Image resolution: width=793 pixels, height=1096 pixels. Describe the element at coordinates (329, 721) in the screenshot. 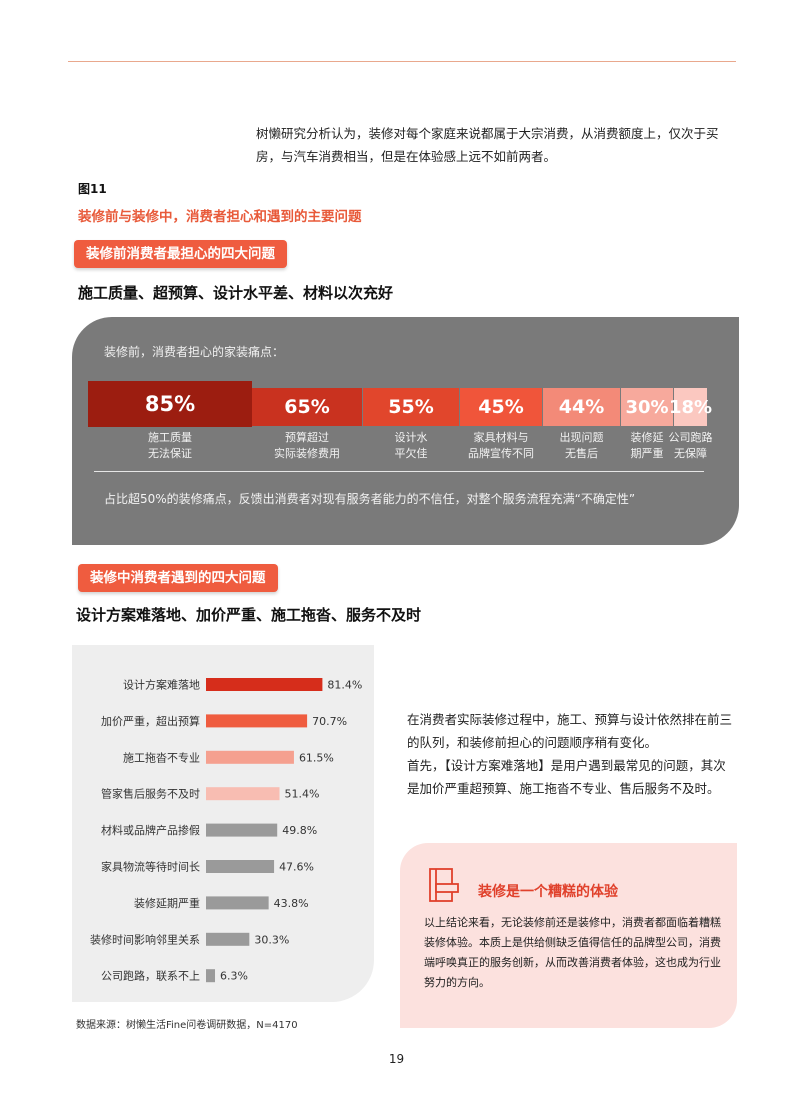

I see `bar-value-label: 70.7%` at that location.